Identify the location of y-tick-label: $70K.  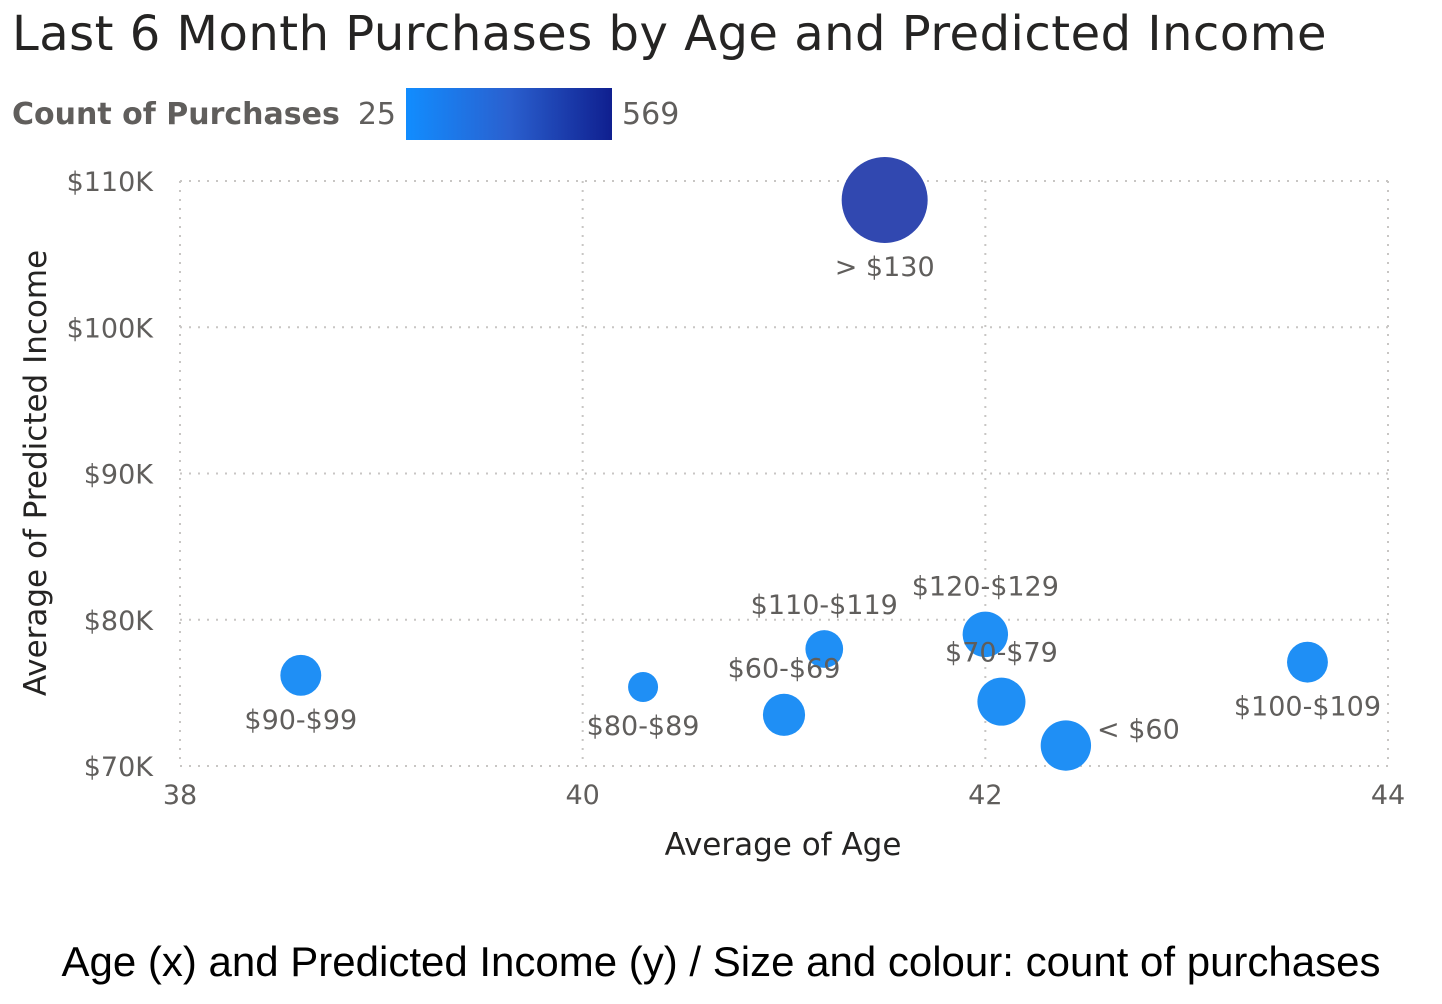
(119, 767).